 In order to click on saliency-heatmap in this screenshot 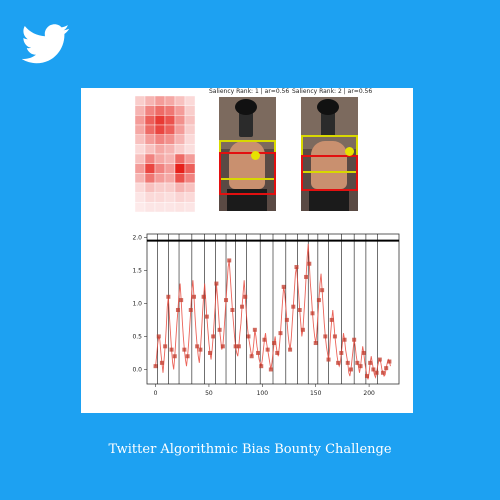, I will do `click(165, 154)`.